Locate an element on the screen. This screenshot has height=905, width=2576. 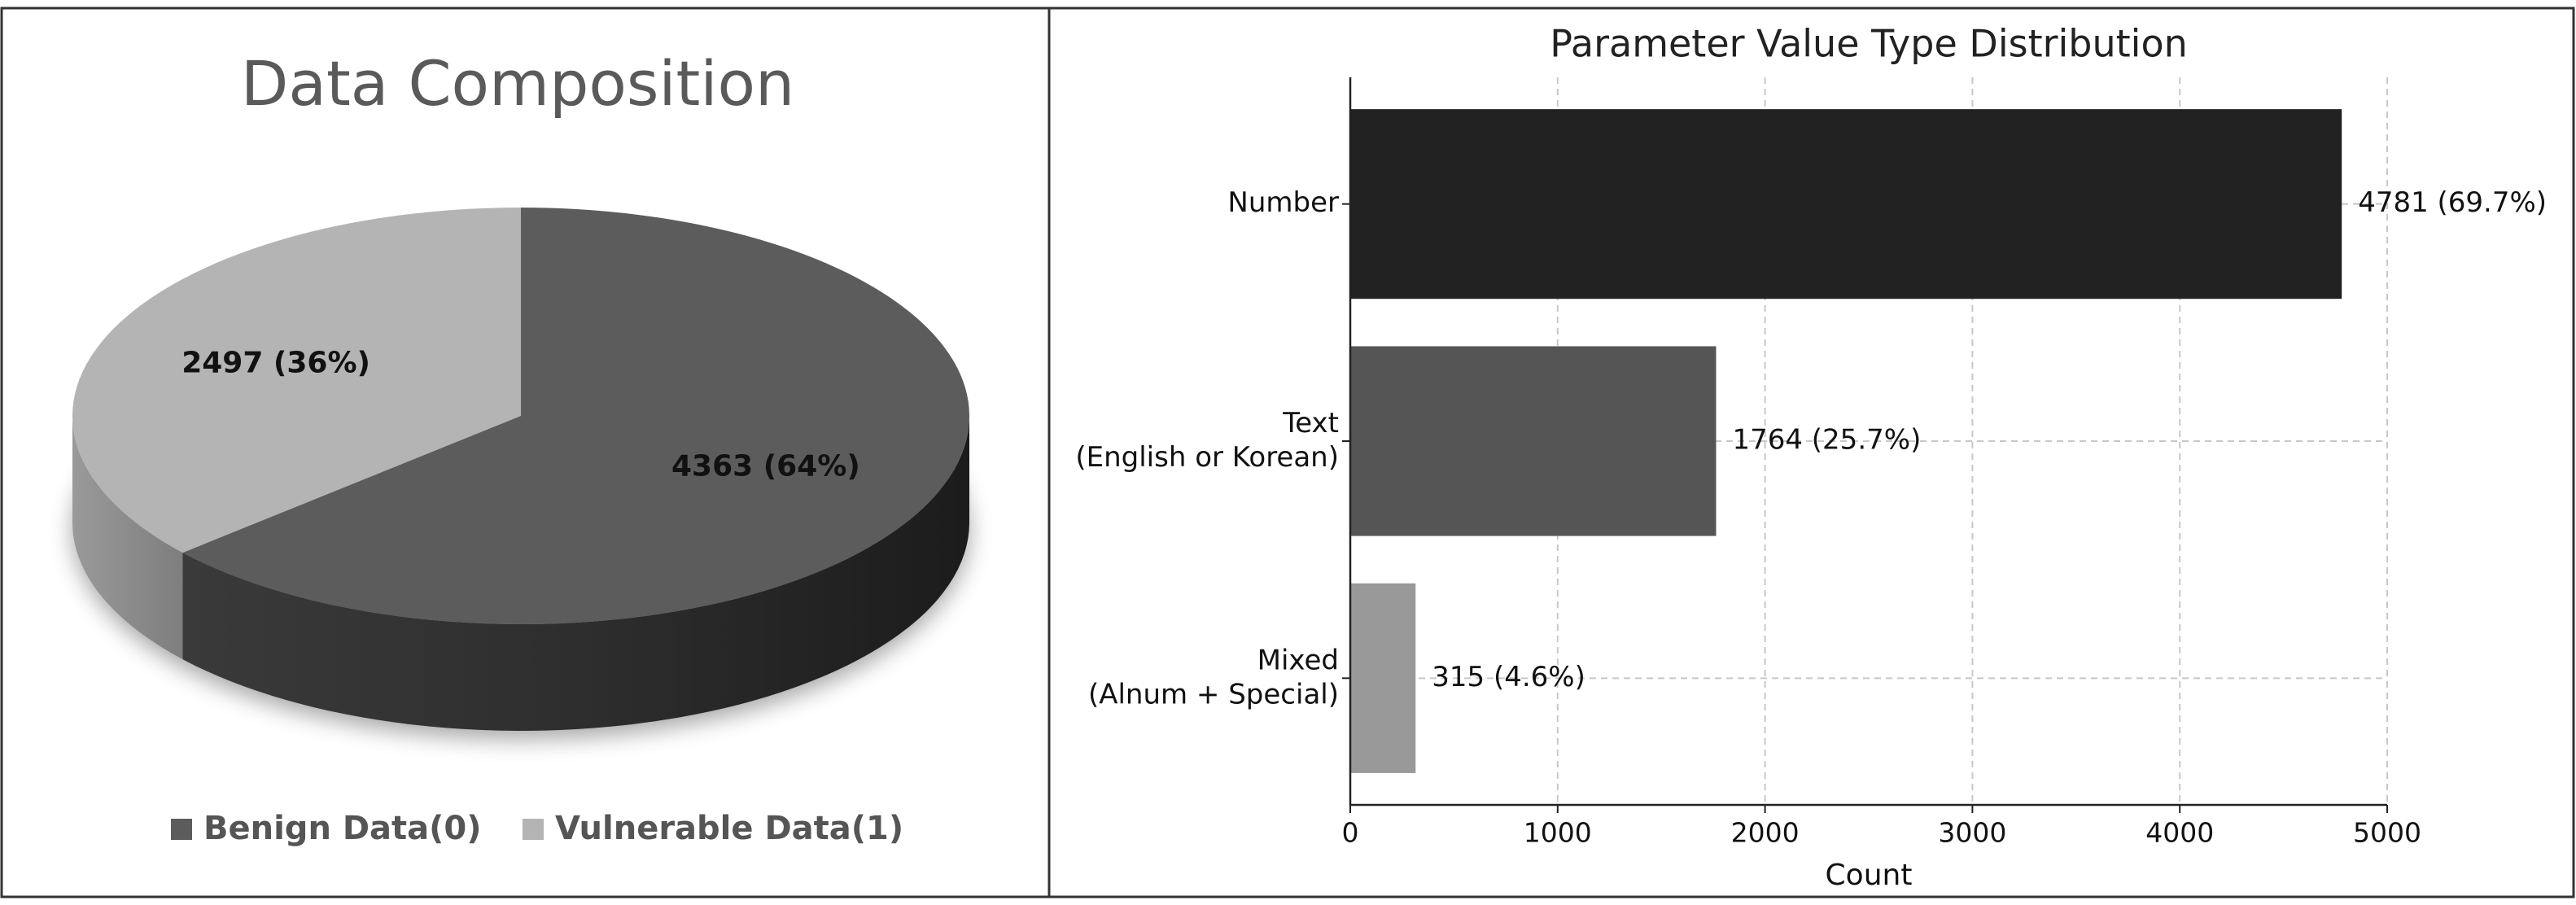
legend-label: Vulnerable Data(1) is located at coordinates (729, 828).